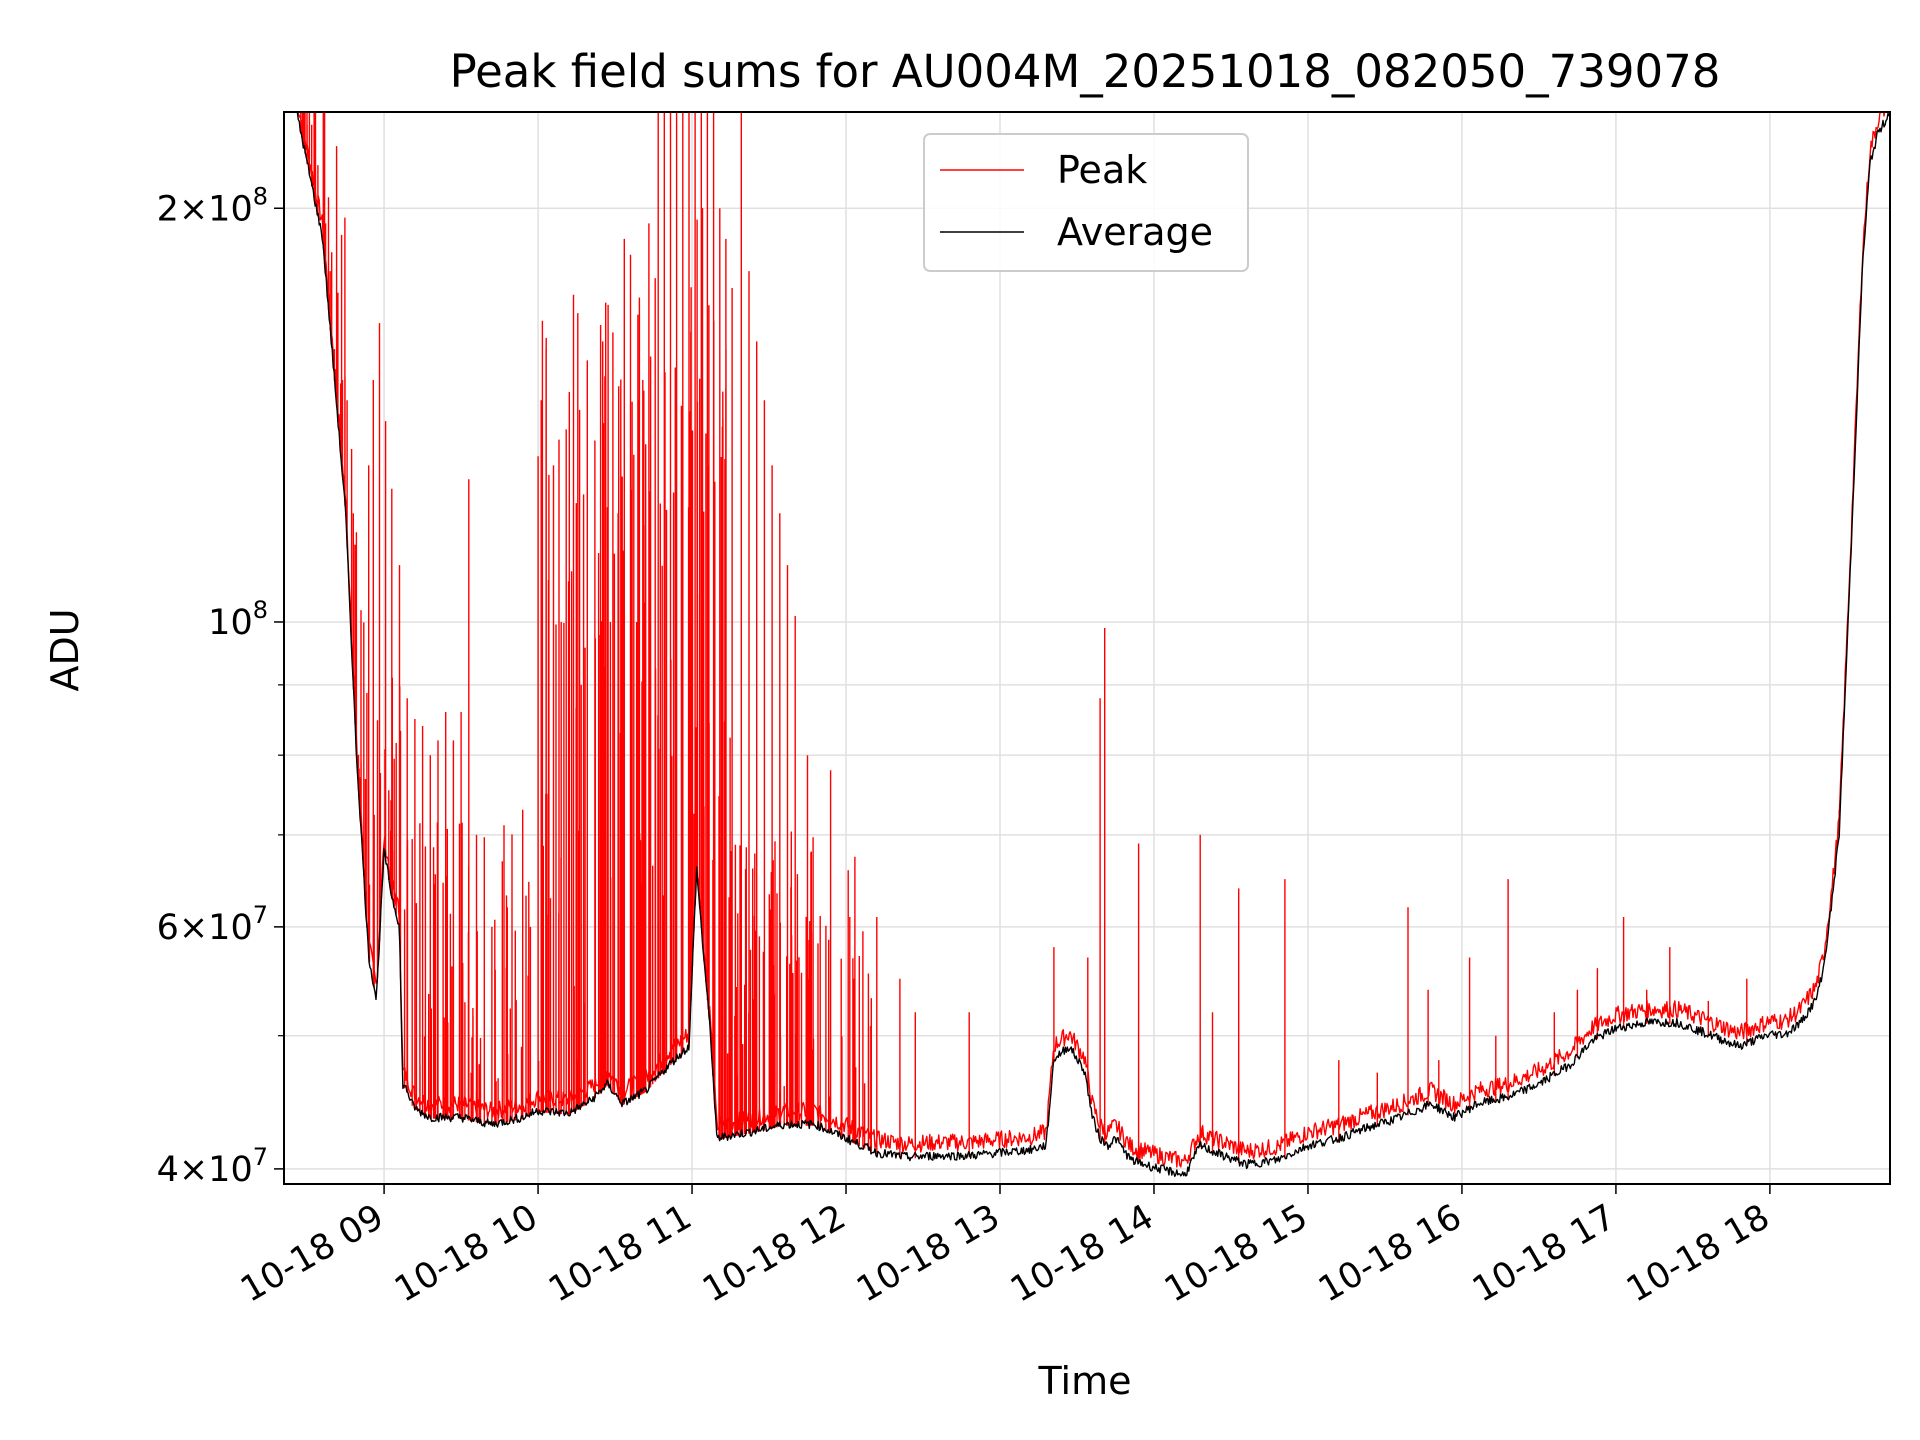  What do you see at coordinates (212, 205) in the screenshot?
I see `y-tick-label: 2×108` at bounding box center [212, 205].